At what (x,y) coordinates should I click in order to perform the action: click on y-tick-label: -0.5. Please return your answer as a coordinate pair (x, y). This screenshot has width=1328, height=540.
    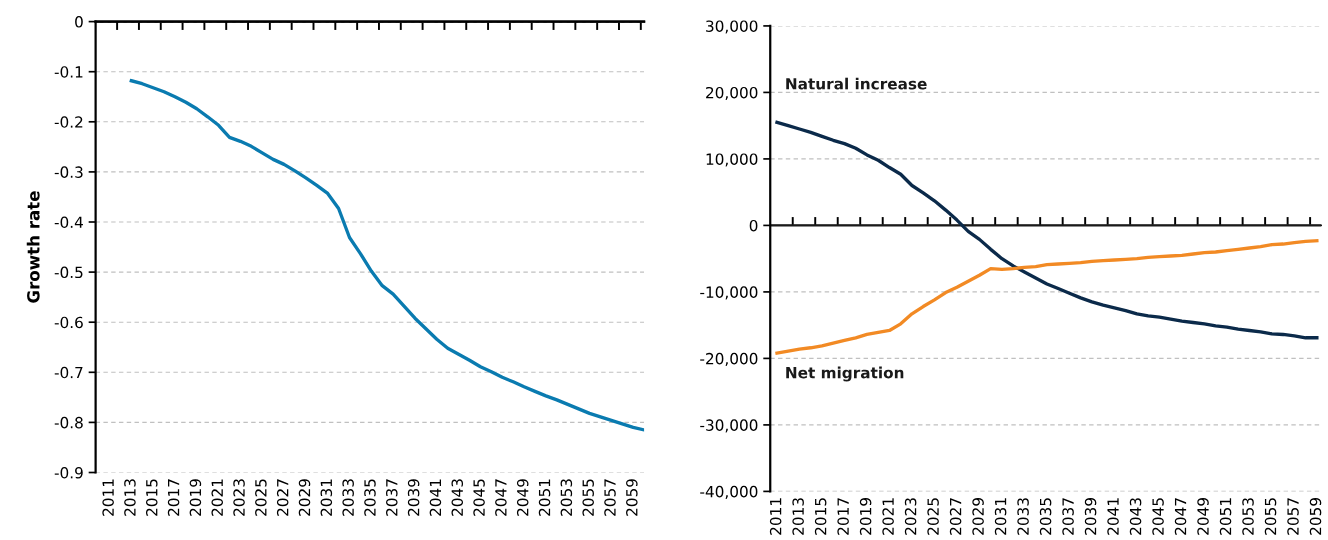
    Looking at the image, I should click on (68, 272).